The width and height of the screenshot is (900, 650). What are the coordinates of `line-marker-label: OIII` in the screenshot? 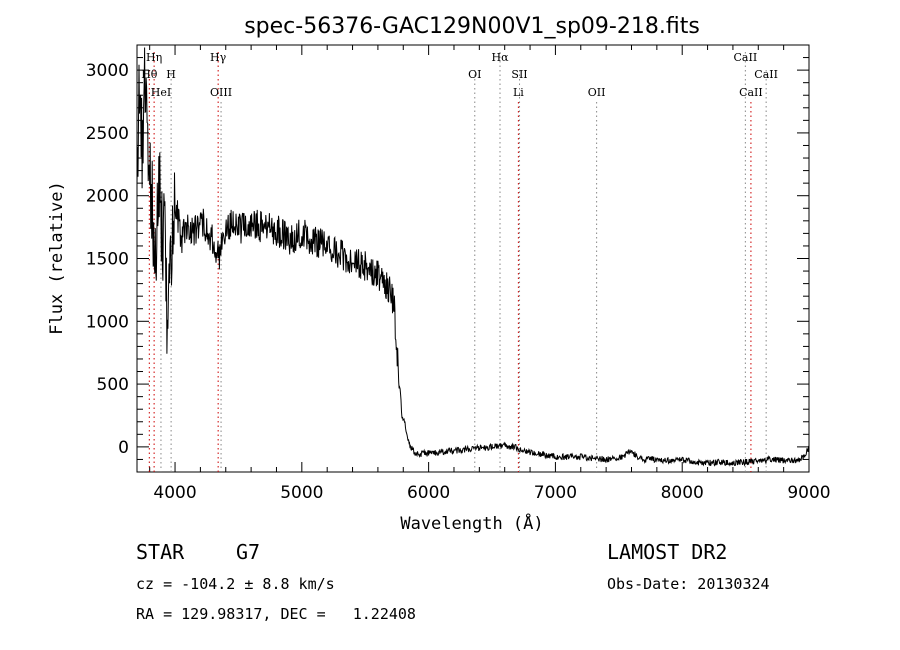 It's located at (221, 92).